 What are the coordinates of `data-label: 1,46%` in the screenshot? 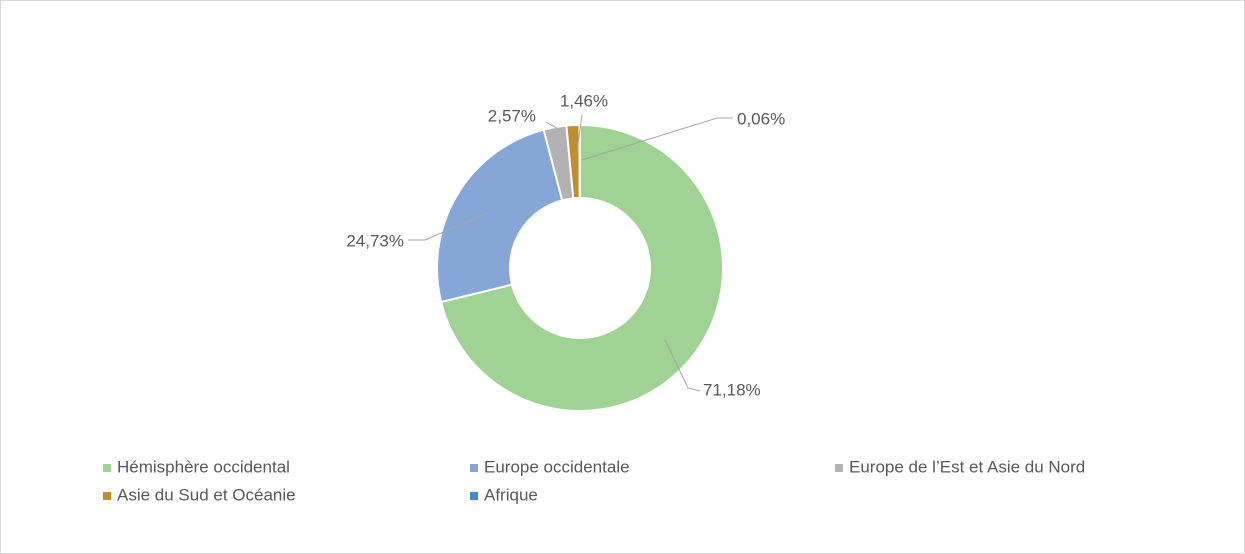 It's located at (584, 100).